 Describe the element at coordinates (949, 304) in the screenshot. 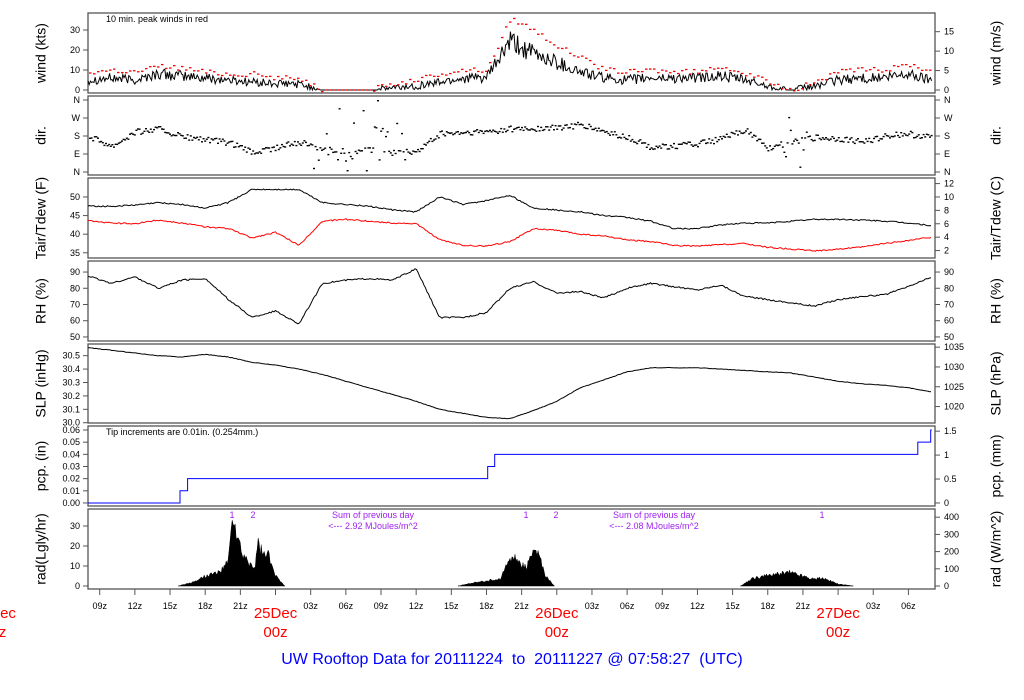

I see `y-tick-label-right: 70` at that location.